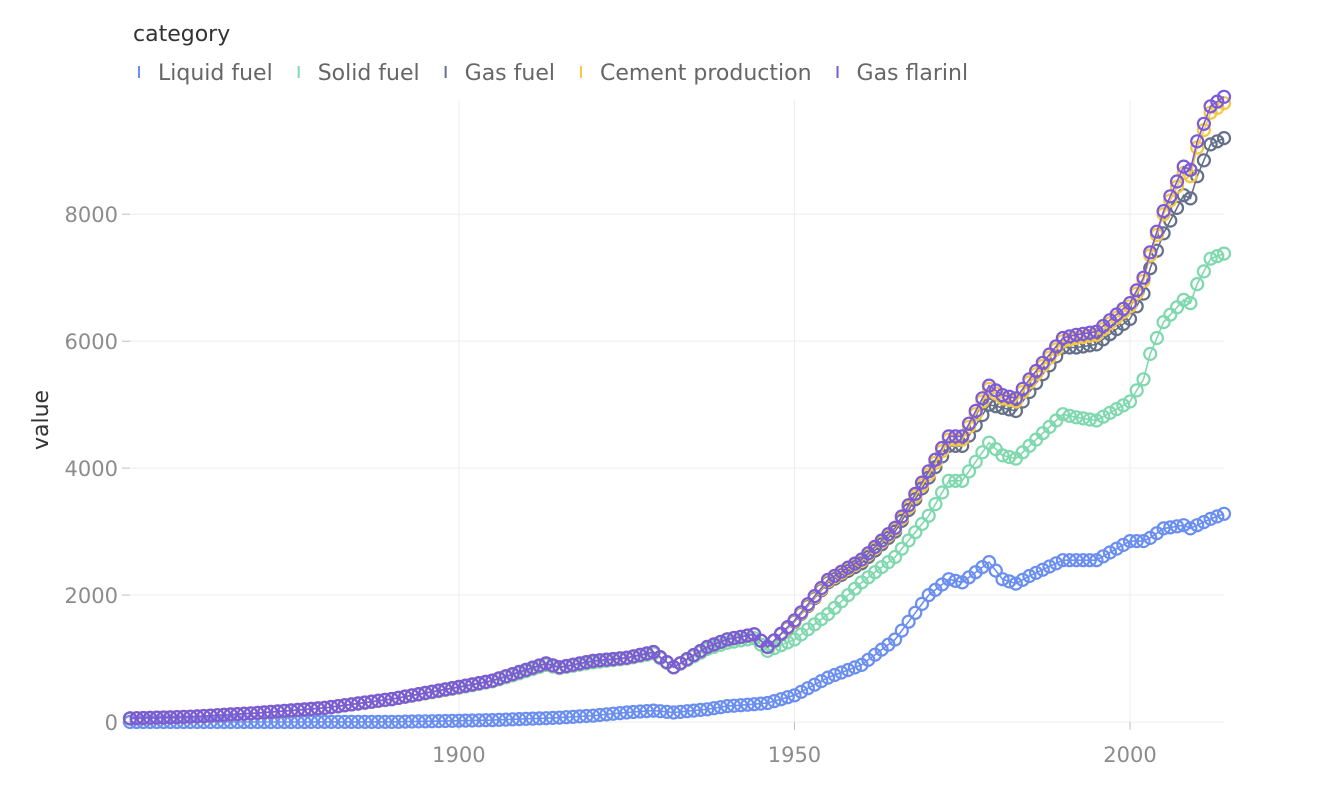 The height and width of the screenshot is (802, 1320). Describe the element at coordinates (1129, 755) in the screenshot. I see `x-tick-label: 2000` at that location.